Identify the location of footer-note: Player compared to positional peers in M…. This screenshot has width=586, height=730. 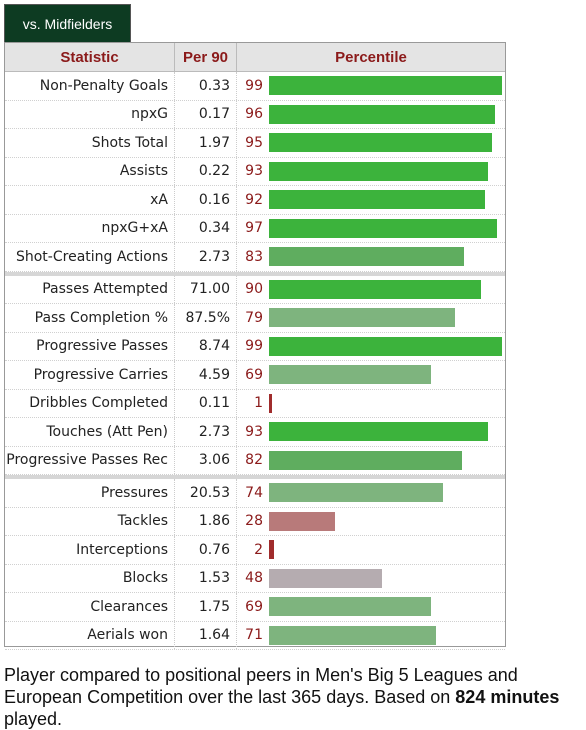
(295, 697).